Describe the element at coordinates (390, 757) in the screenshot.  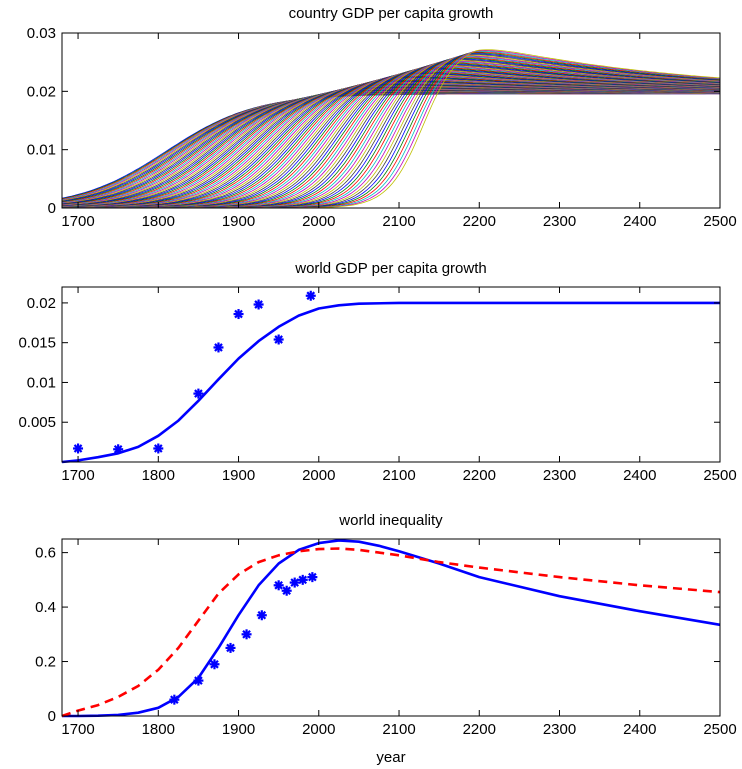
I see `x-axis-label: year` at that location.